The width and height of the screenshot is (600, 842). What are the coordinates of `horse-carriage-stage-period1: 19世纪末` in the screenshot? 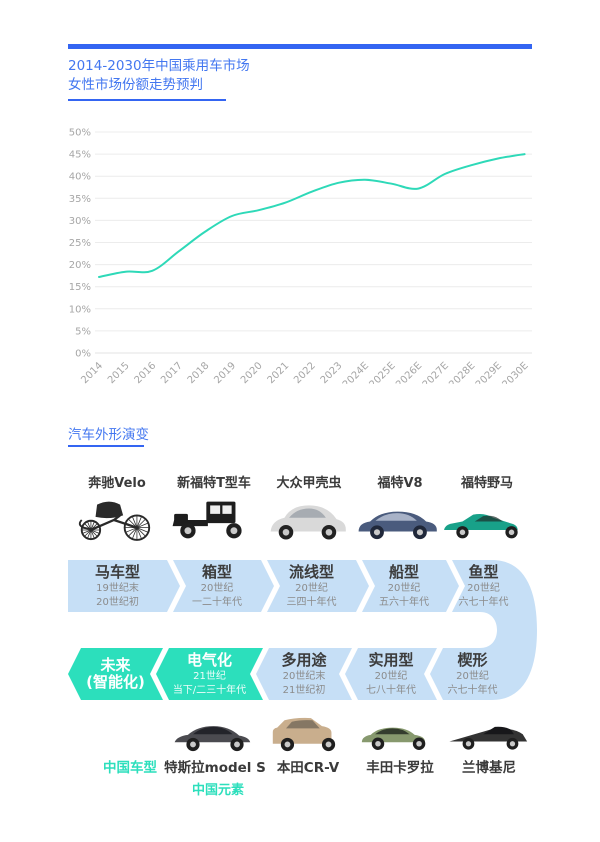 It's located at (117, 588).